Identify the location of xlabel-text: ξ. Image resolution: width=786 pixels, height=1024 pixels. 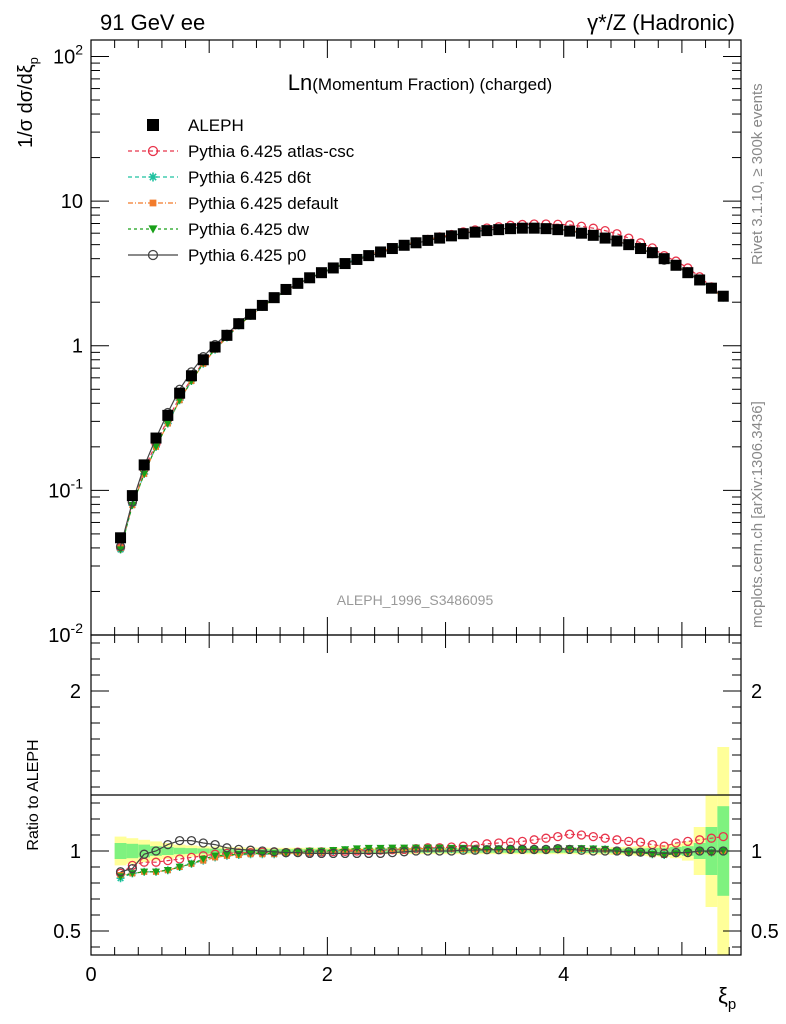
(723, 995).